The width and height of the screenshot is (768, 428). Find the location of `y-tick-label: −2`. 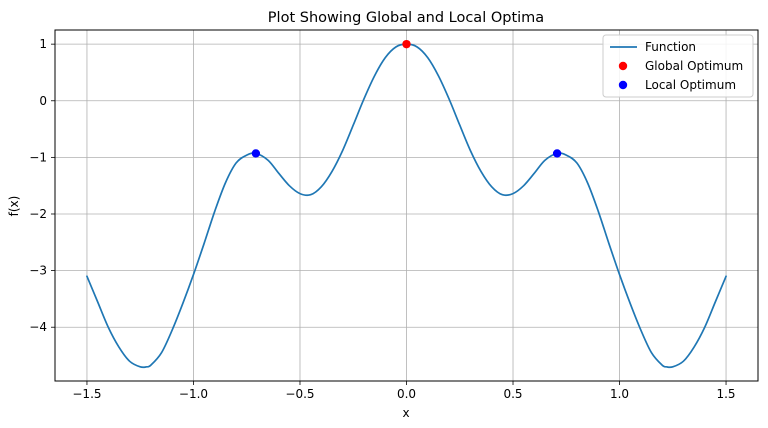

y-tick-label: −2 is located at coordinates (38, 214).